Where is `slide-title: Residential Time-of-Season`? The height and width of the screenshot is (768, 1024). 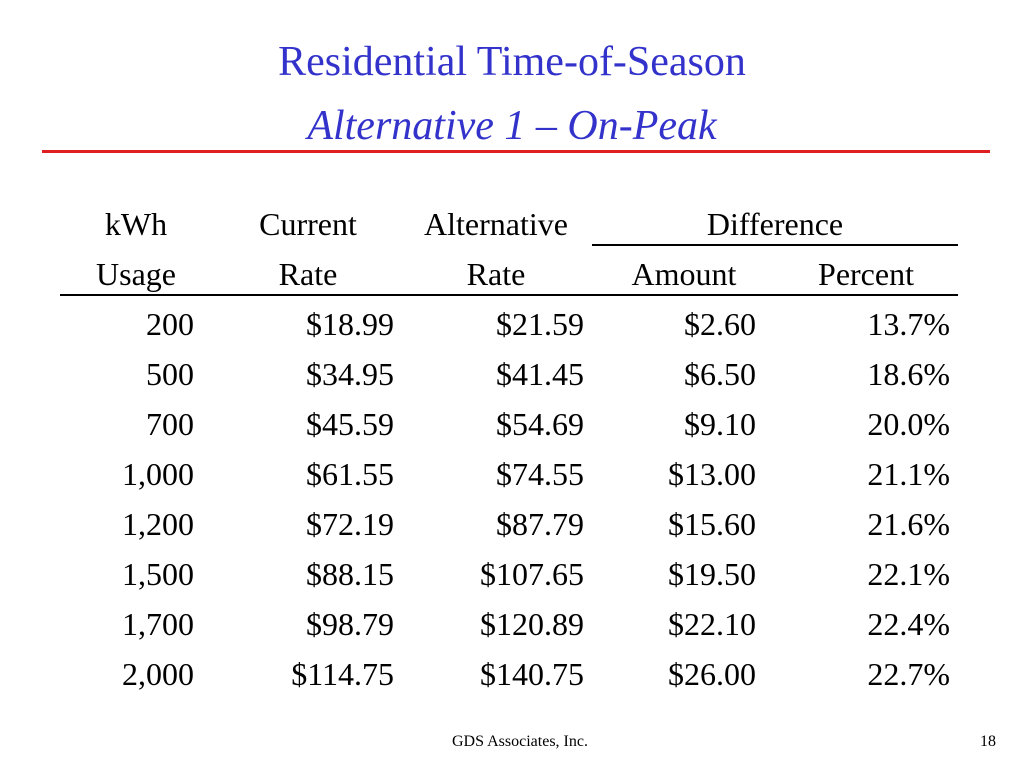
slide-title: Residential Time-of-Season is located at coordinates (512, 62).